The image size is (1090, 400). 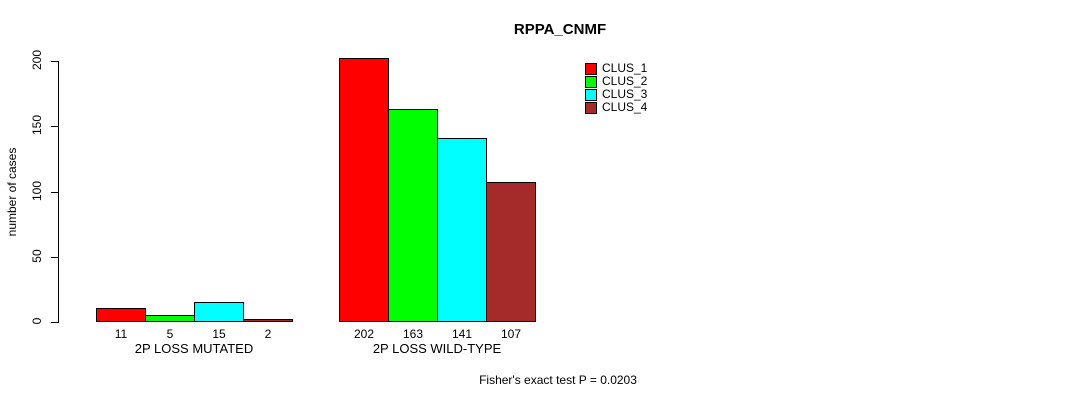 I want to click on bar-clus_2-mutated, so click(x=170, y=318).